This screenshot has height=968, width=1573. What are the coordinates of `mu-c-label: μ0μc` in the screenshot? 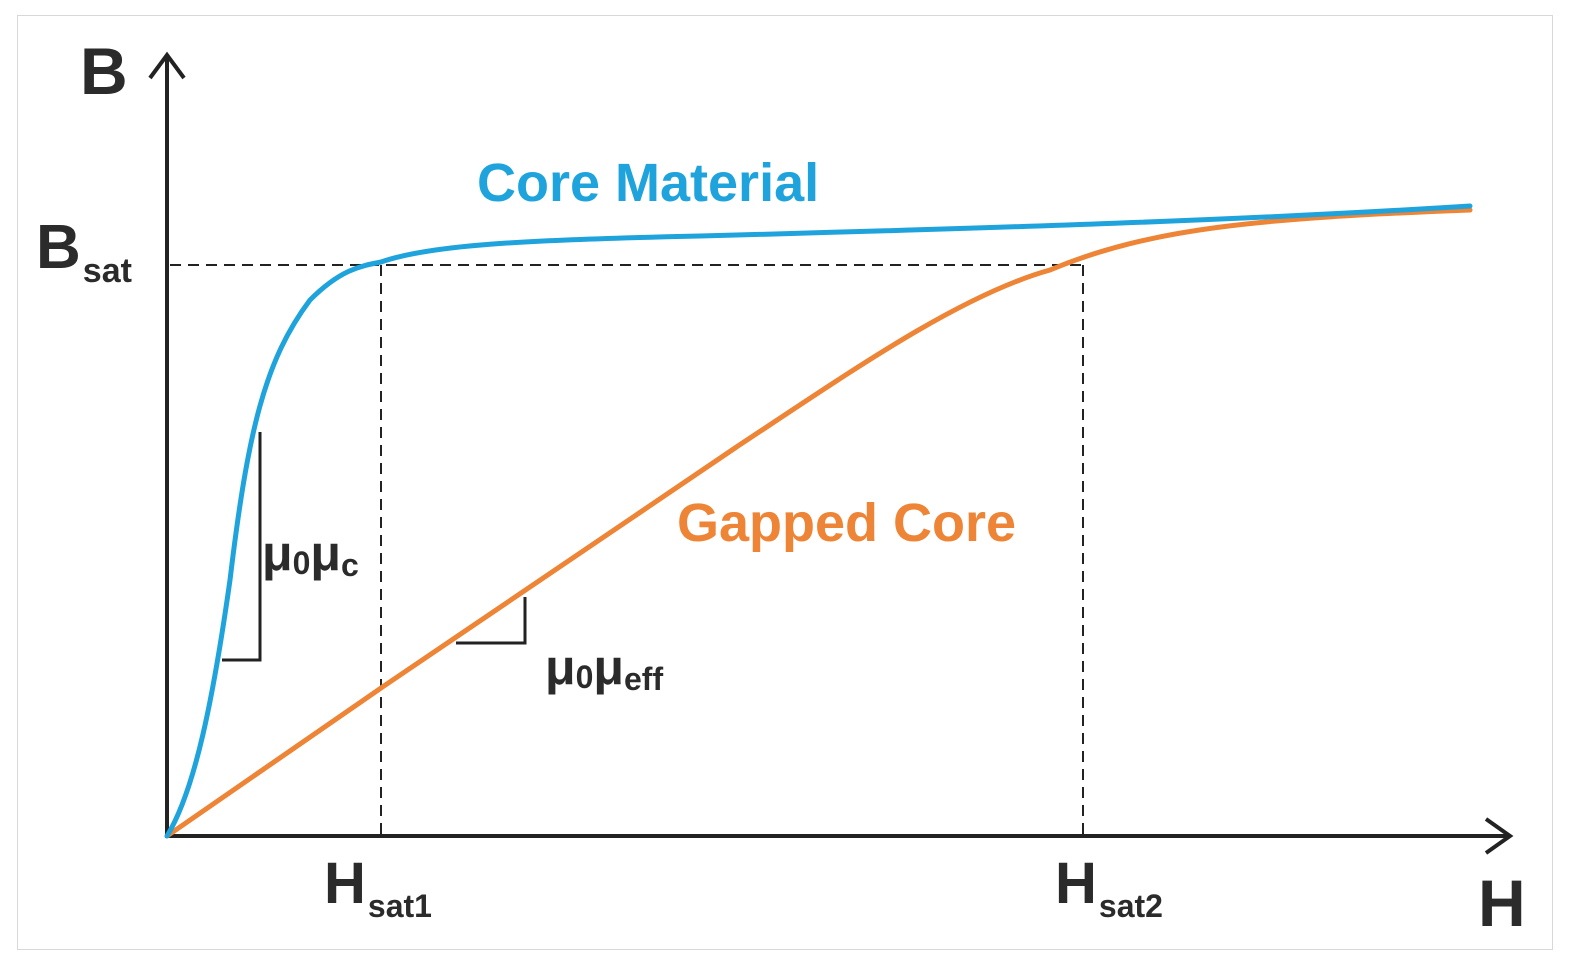 It's located at (310, 554).